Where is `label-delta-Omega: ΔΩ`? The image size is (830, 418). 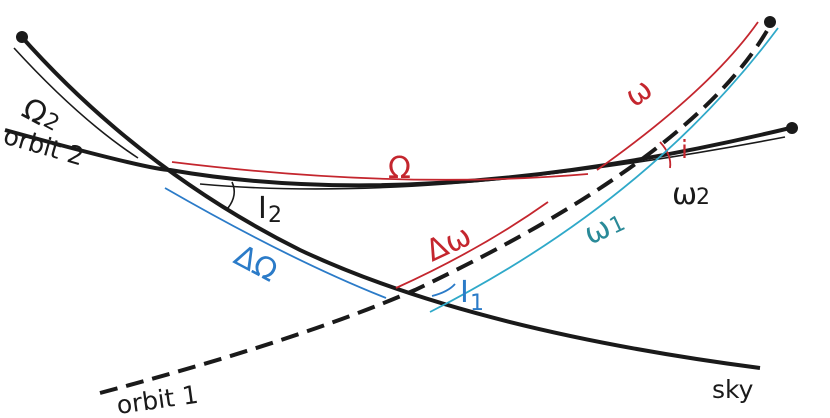
label-delta-Omega: ΔΩ is located at coordinates (255, 263).